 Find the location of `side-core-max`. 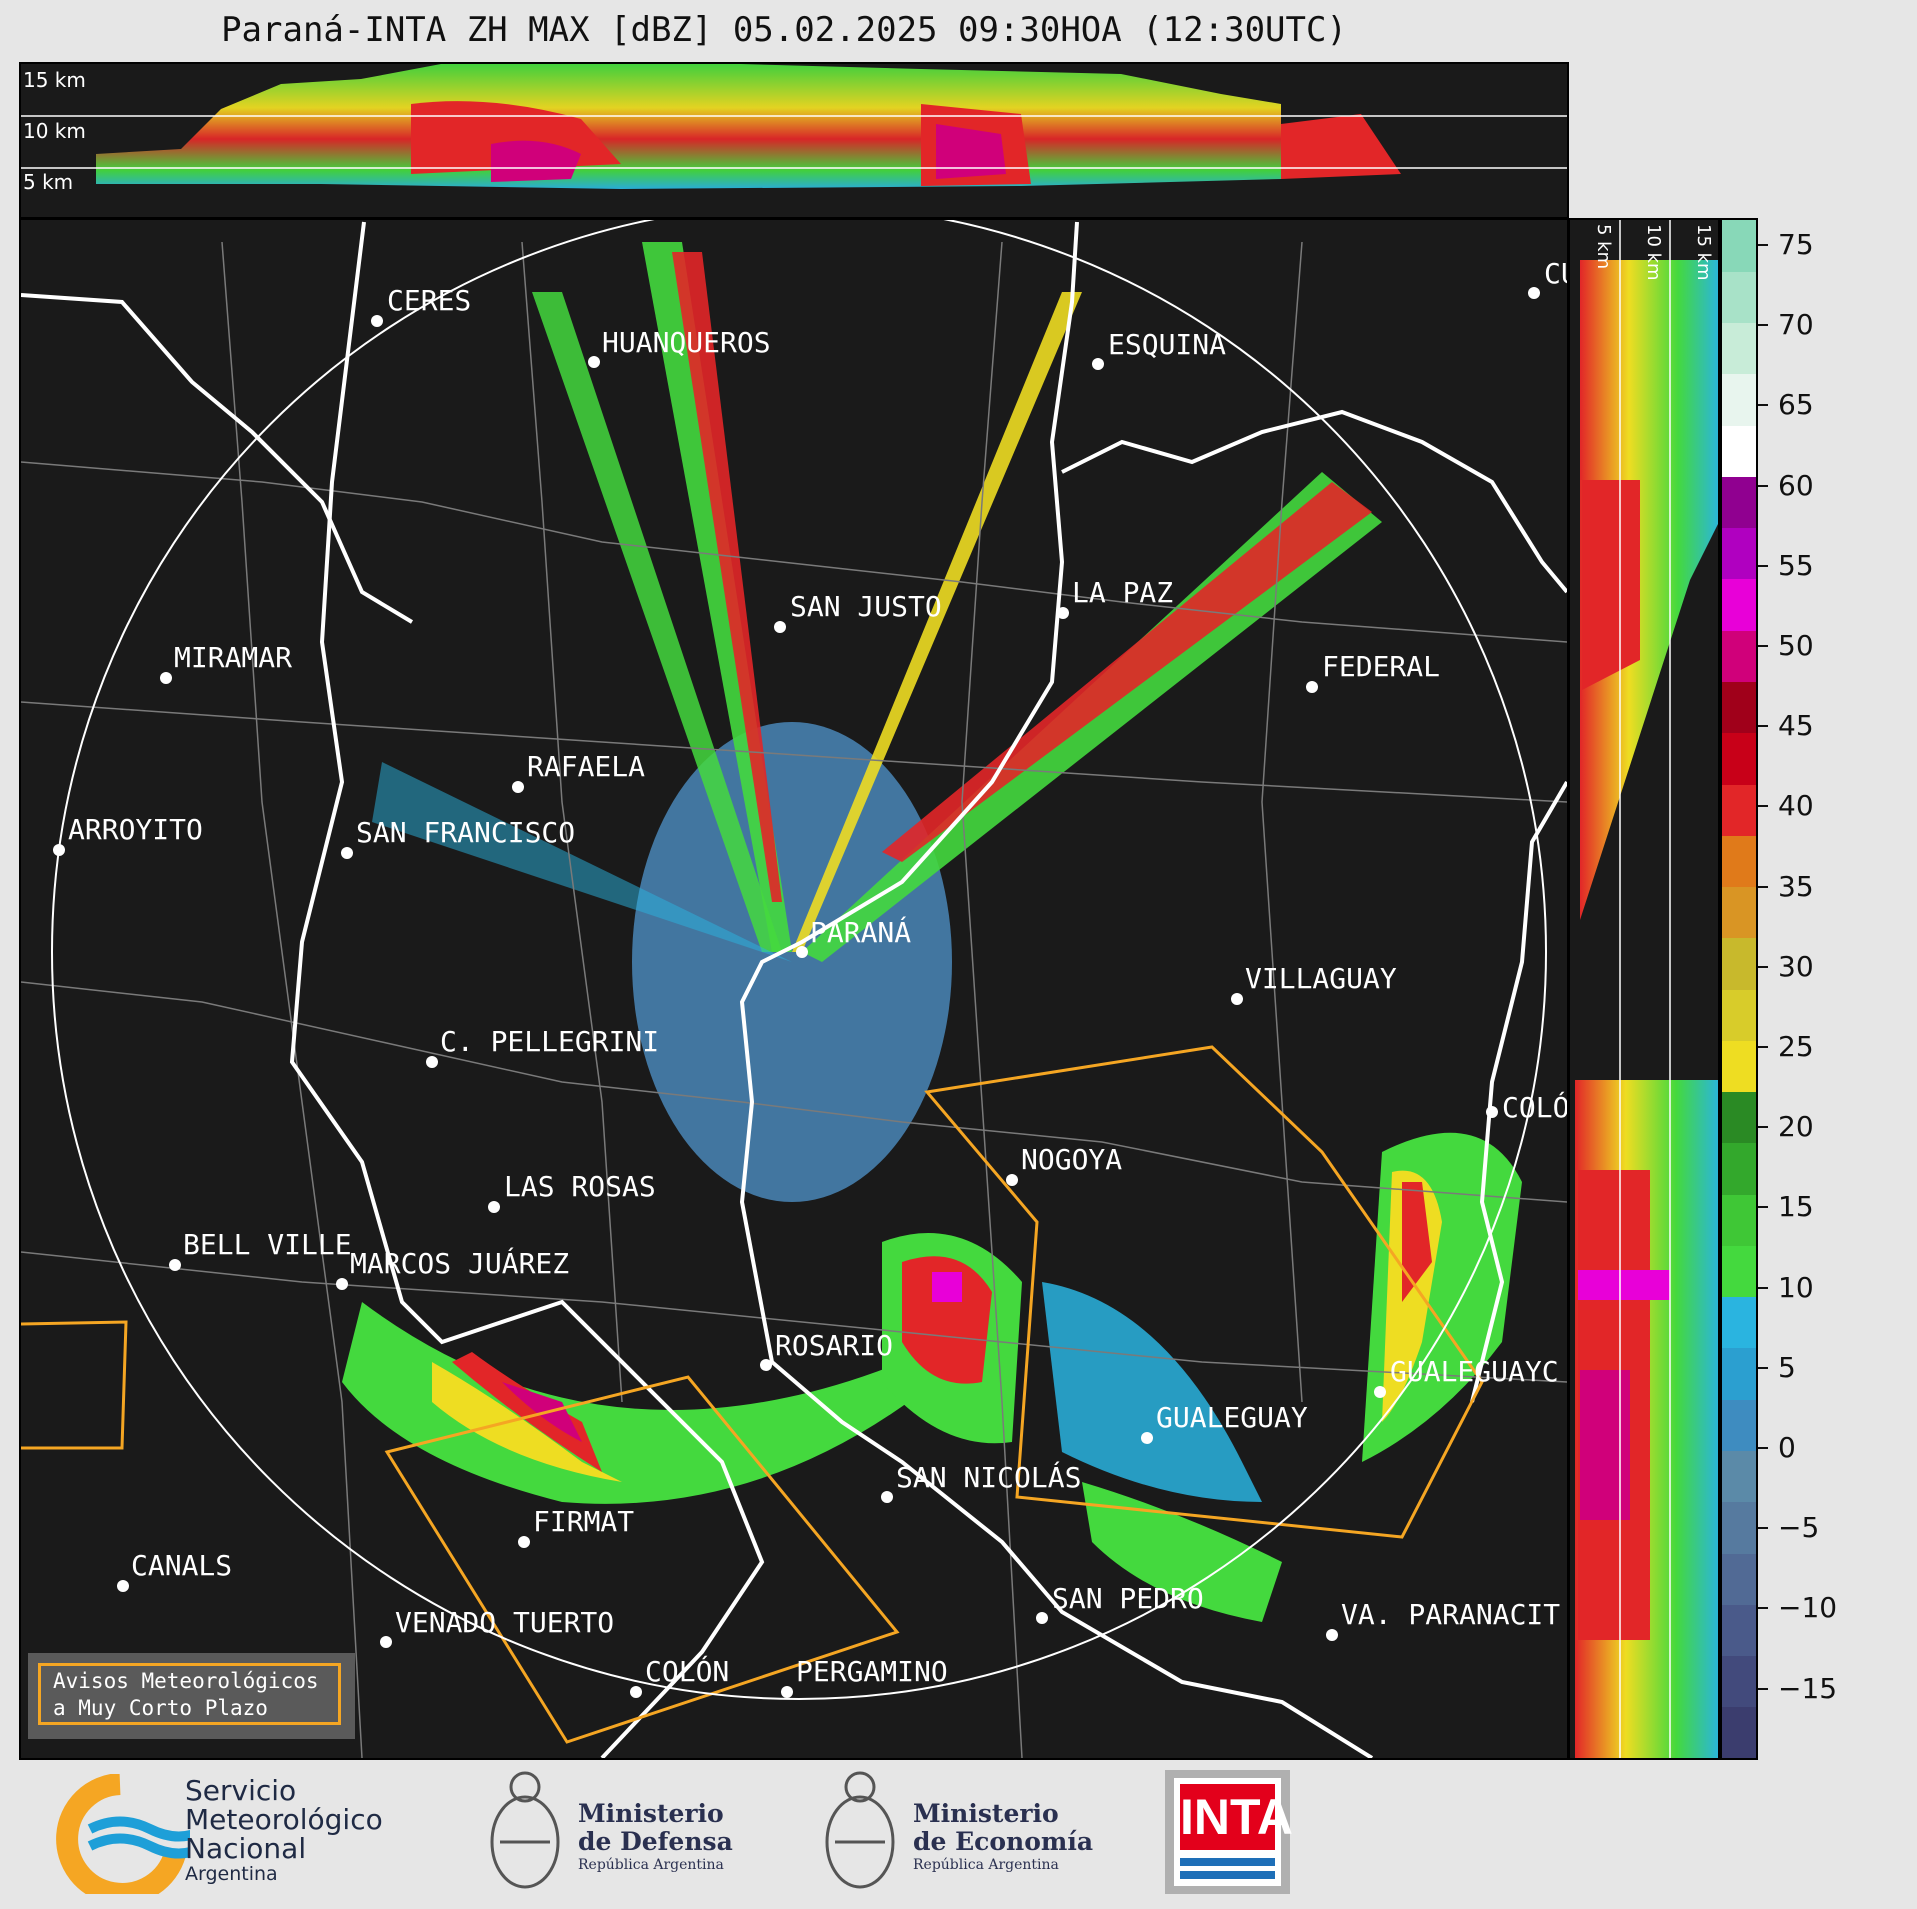

side-core-max is located at coordinates (1624, 1285).